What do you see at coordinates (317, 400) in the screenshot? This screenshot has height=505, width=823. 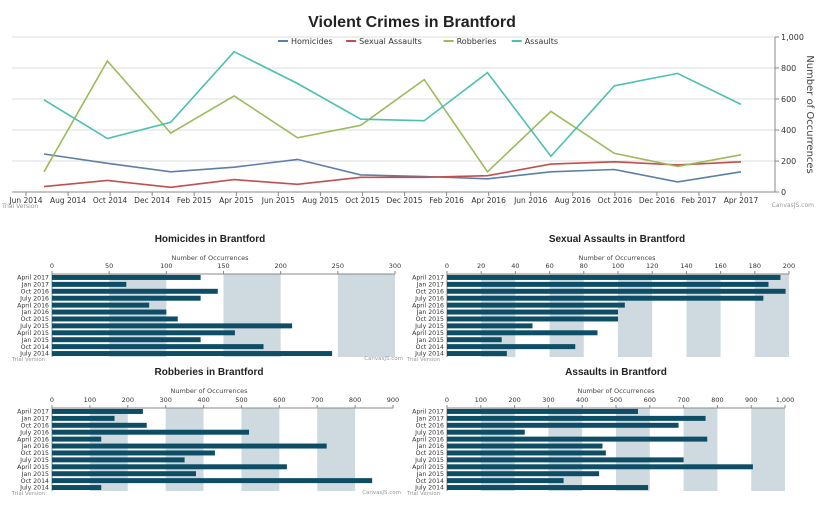 I see `x-tick-label: 700` at bounding box center [317, 400].